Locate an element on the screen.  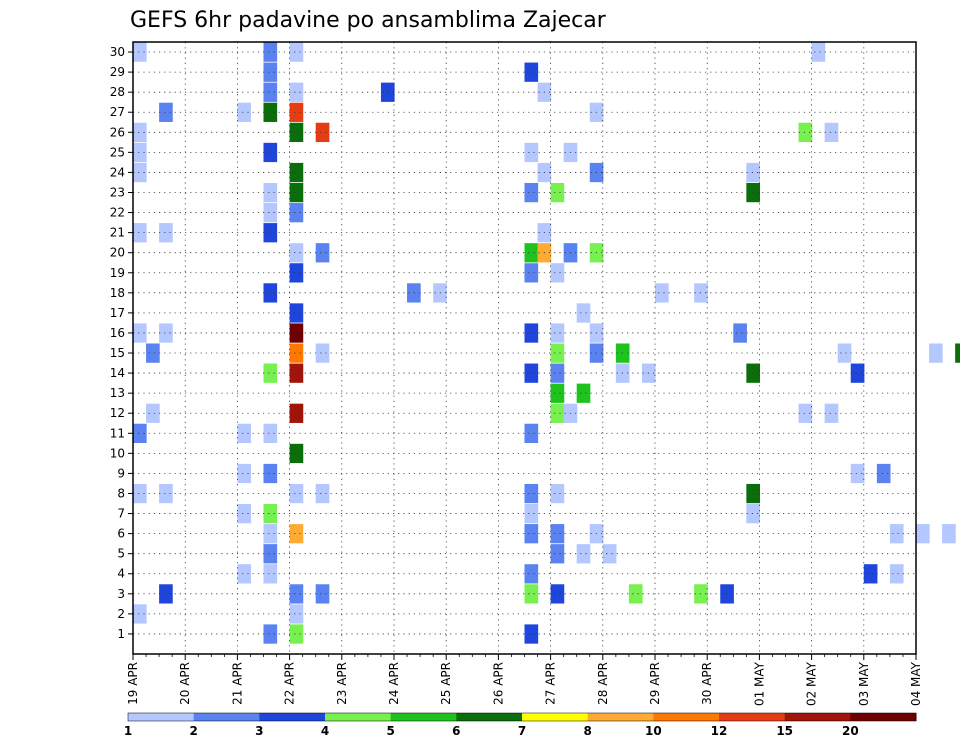
legend-label: 12 is located at coordinates (719, 731).